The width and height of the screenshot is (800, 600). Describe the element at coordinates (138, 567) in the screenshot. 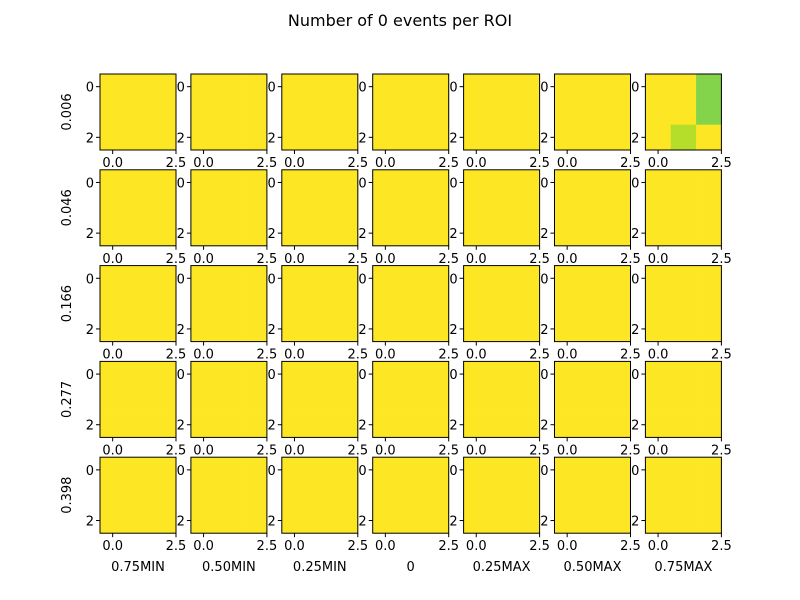

I see `column-label: 0.75MIN` at that location.